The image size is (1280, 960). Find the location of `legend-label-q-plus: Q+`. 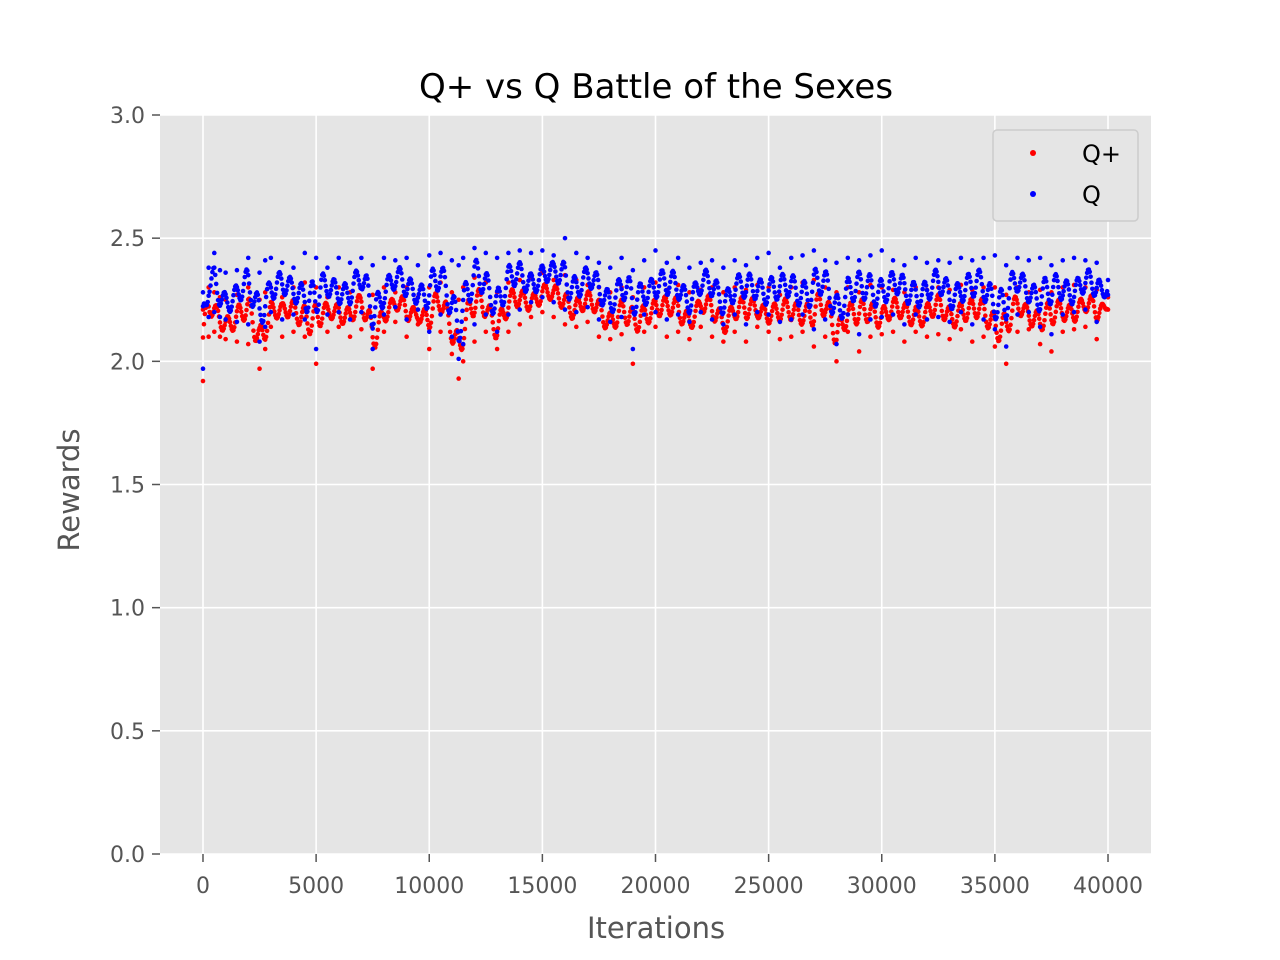

legend-label-q-plus: Q+ is located at coordinates (1101, 154).